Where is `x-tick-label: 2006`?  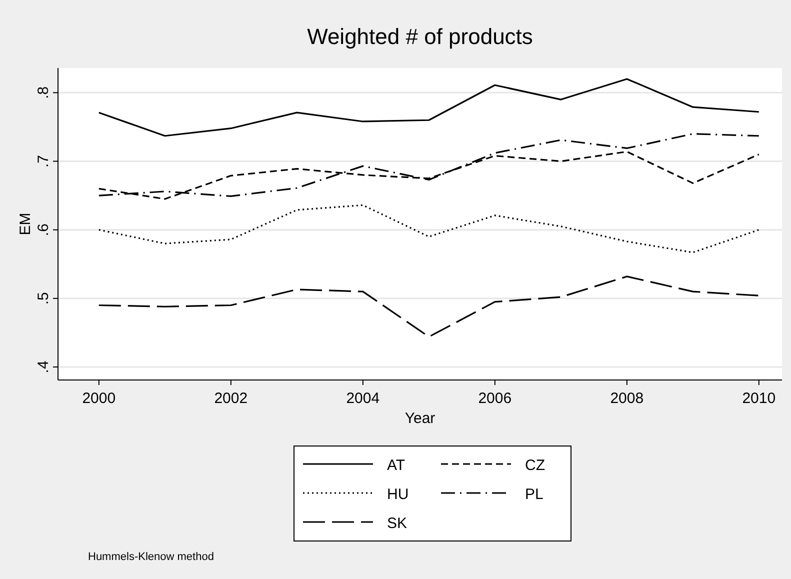 x-tick-label: 2006 is located at coordinates (495, 398).